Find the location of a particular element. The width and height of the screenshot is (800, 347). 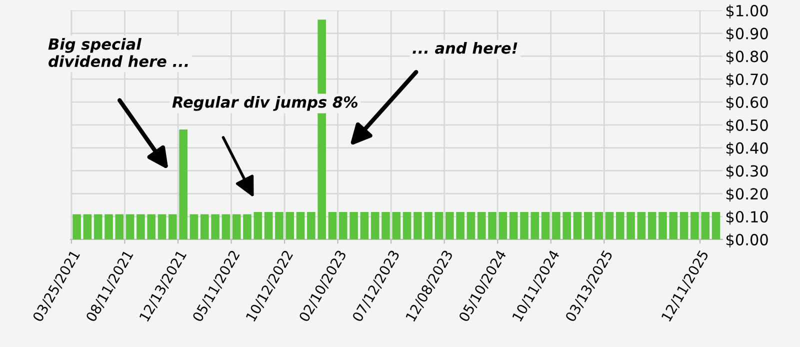

y-tick-label: $0.20 is located at coordinates (747, 195).